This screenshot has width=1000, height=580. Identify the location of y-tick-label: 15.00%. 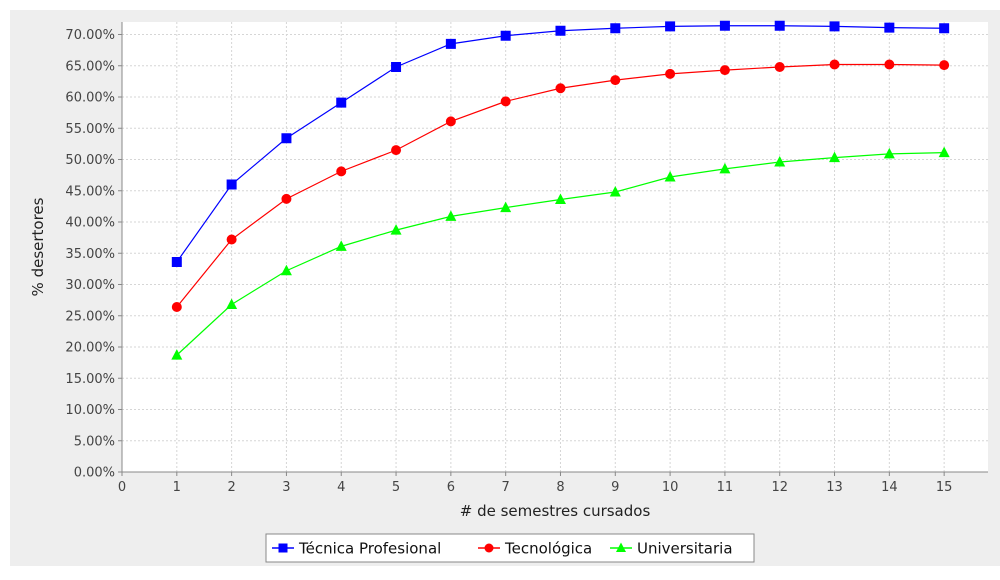
(90, 379).